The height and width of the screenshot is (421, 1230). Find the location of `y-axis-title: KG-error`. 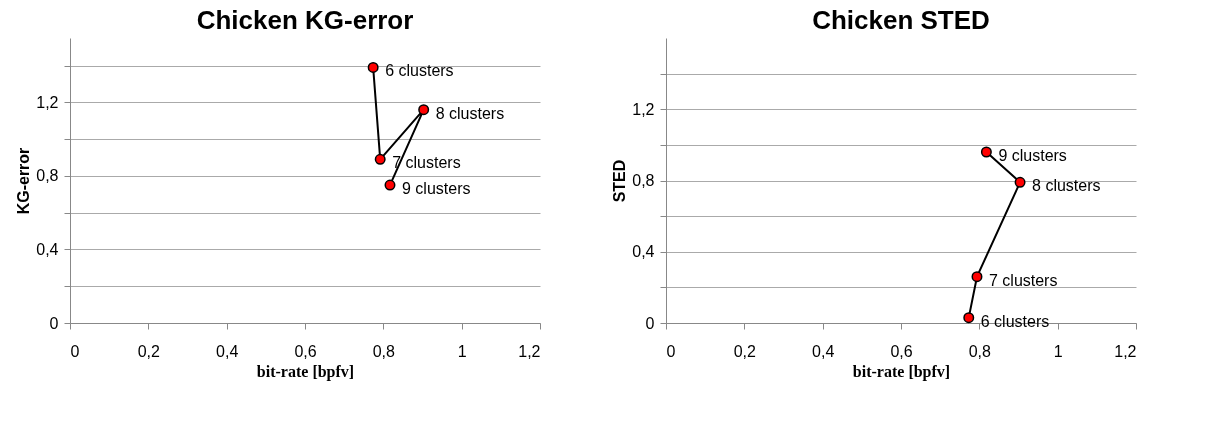

y-axis-title: KG-error is located at coordinates (24, 181).